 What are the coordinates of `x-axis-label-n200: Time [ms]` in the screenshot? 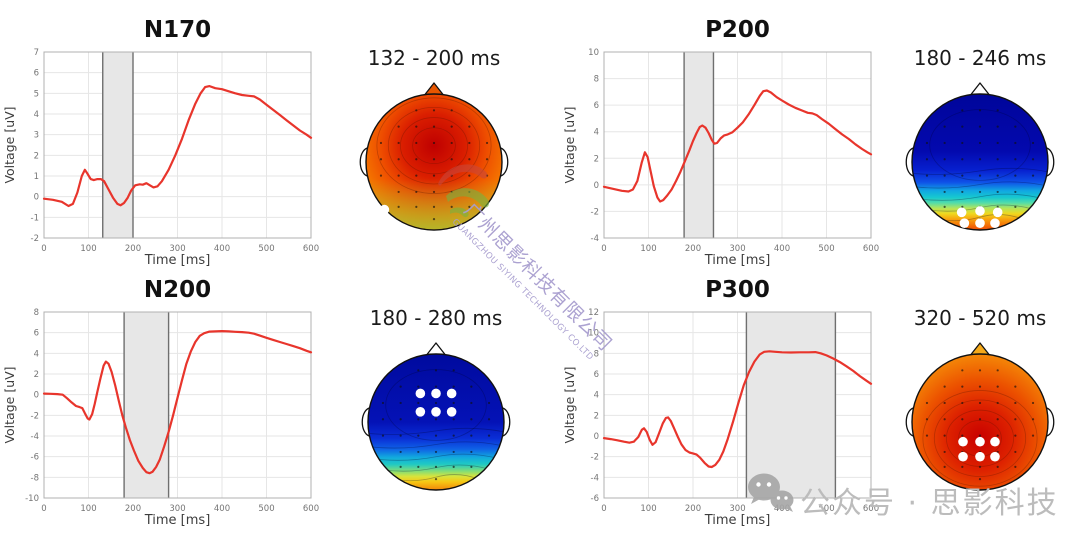 It's located at (177, 520).